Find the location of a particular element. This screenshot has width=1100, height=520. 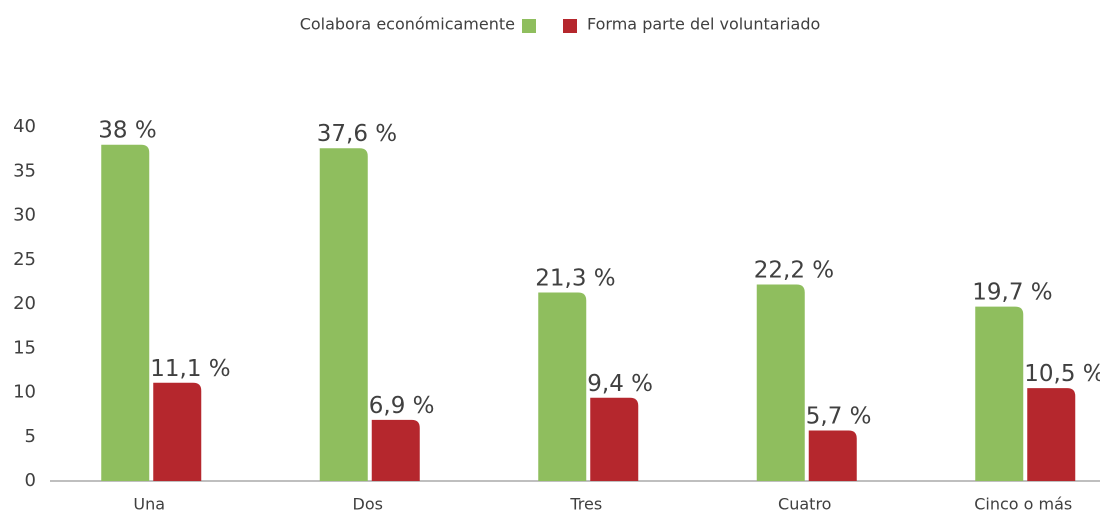

y-tick-label: 30 is located at coordinates (24, 215).